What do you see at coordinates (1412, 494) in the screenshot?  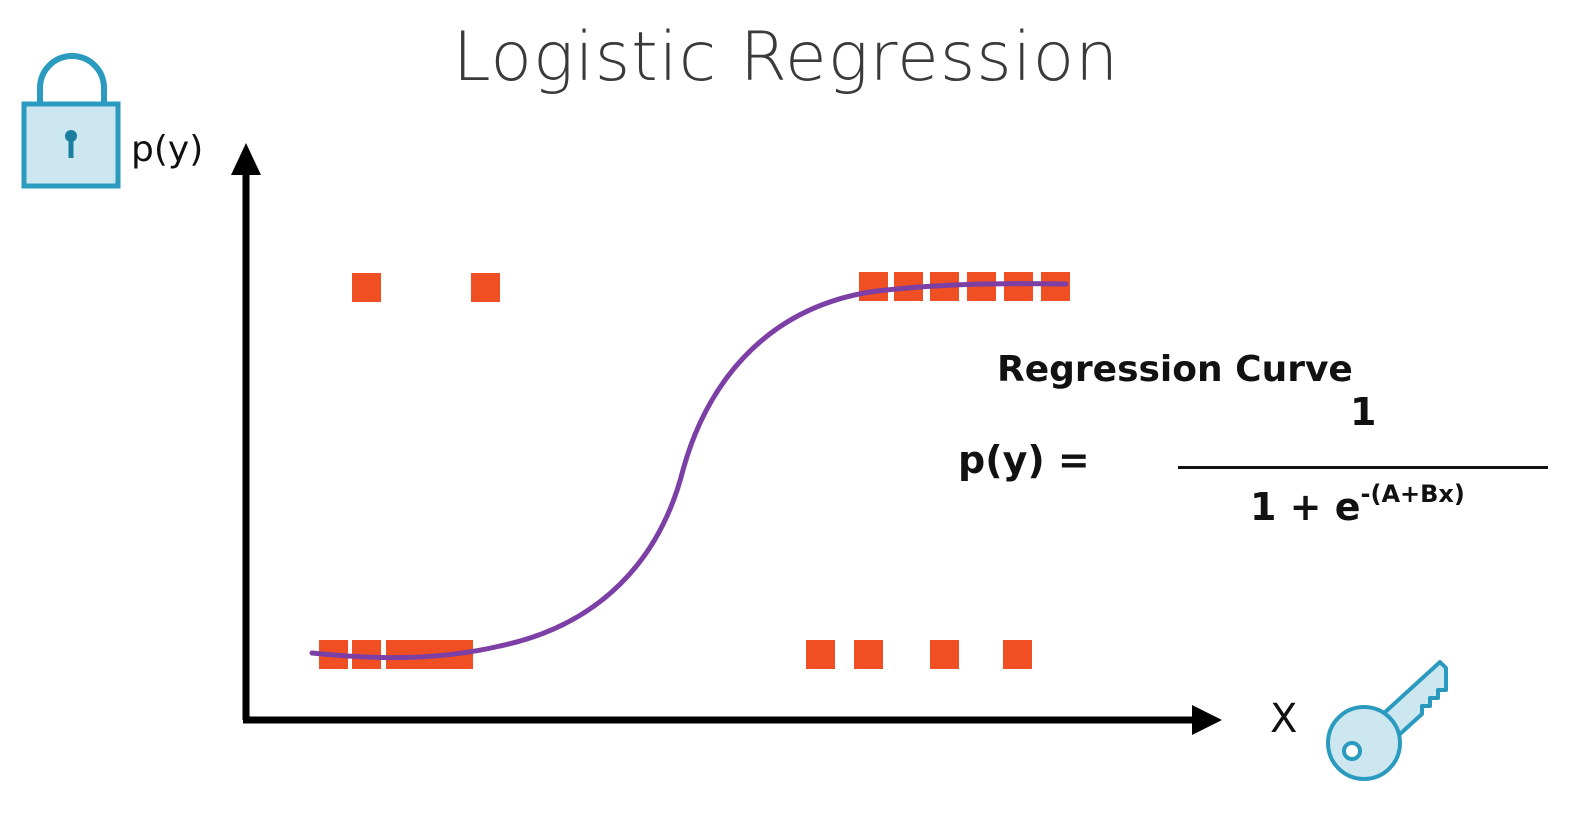 I see `denominator-exponent: -(A+Bx)` at bounding box center [1412, 494].